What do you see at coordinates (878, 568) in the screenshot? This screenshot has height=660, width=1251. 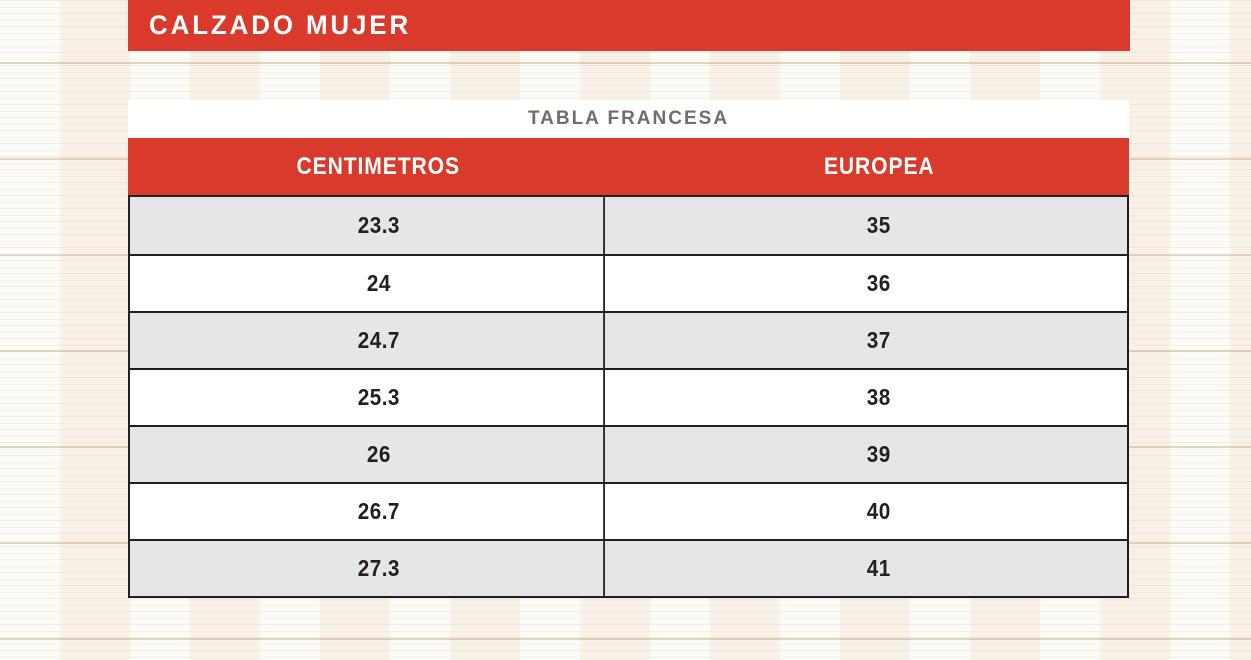 I see `cell-europea: 41` at bounding box center [878, 568].